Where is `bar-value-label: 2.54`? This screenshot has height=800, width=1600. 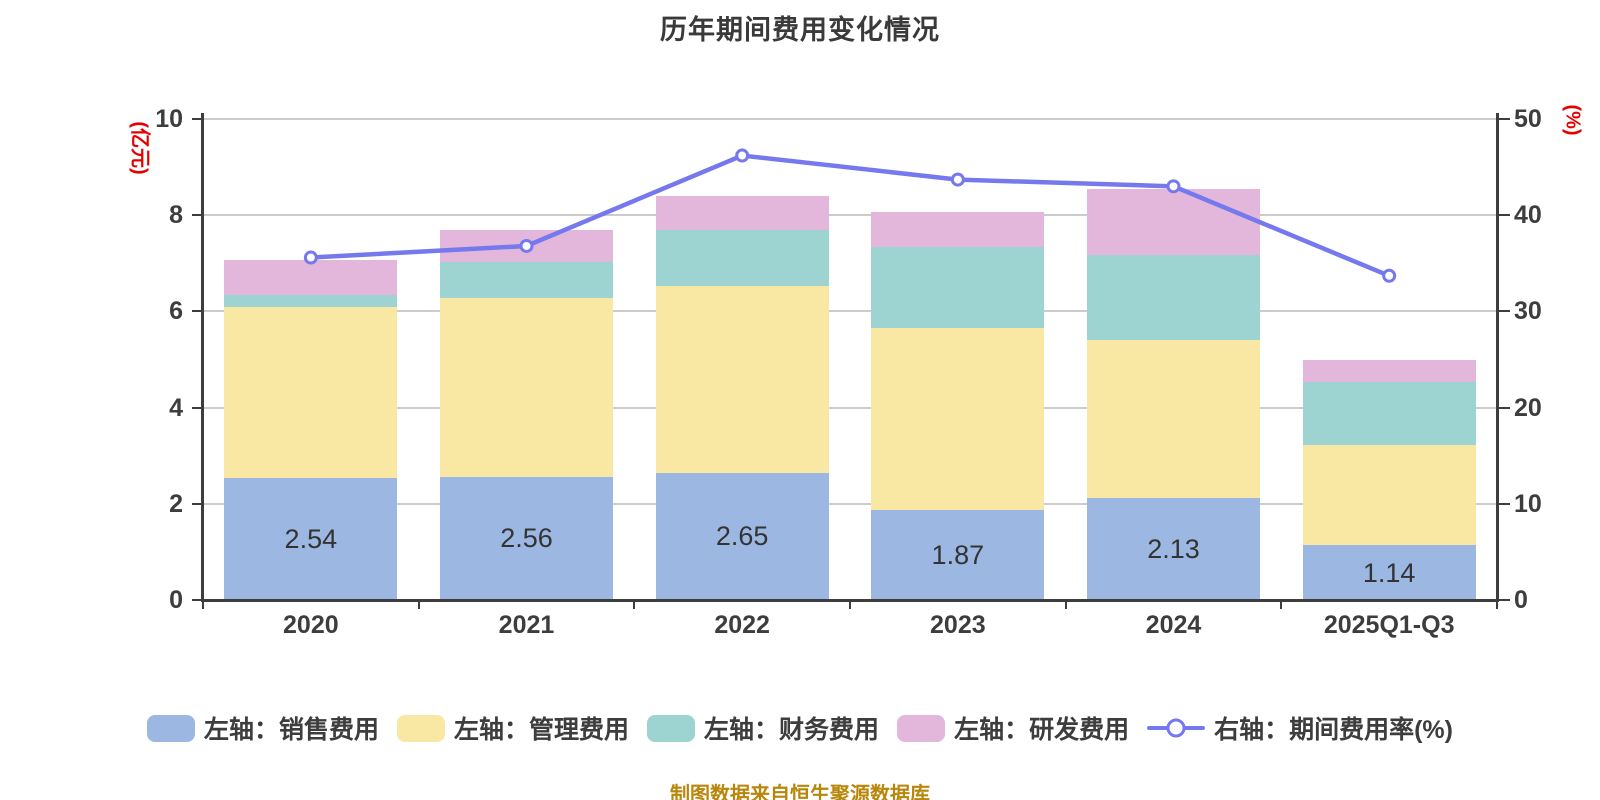 bar-value-label: 2.54 is located at coordinates (311, 538).